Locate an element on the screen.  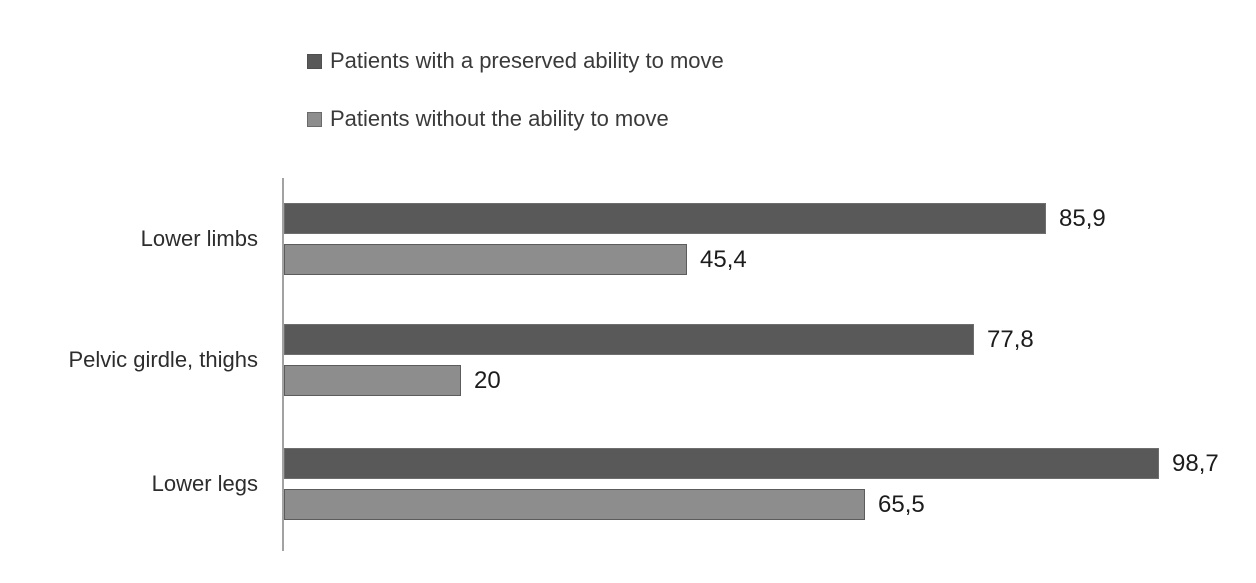
bar-preserved-ability: 98,7 is located at coordinates (751, 463).